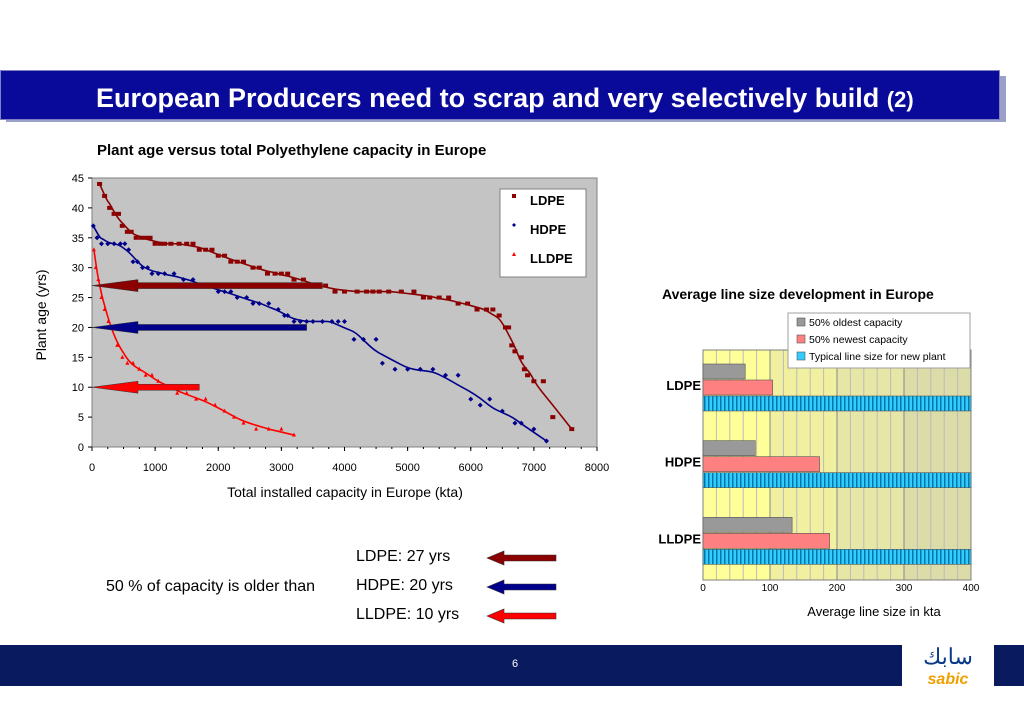 The width and height of the screenshot is (1024, 709). What do you see at coordinates (729, 448) in the screenshot?
I see `bar-hdpe-oldest` at bounding box center [729, 448].